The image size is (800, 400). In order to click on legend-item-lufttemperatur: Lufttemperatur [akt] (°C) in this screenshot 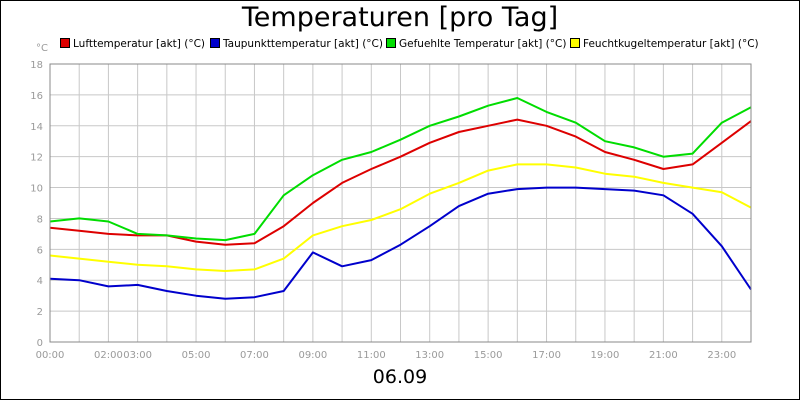, I will do `click(132, 44)`.